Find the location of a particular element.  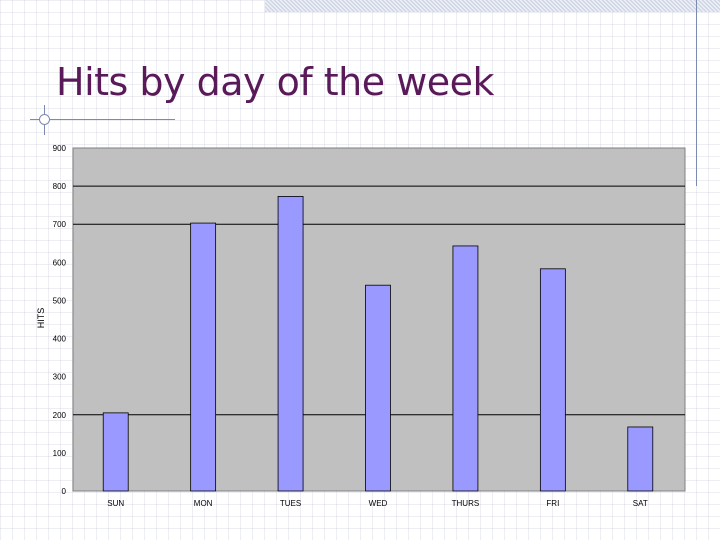

x-tick-label: SUN is located at coordinates (115, 503).